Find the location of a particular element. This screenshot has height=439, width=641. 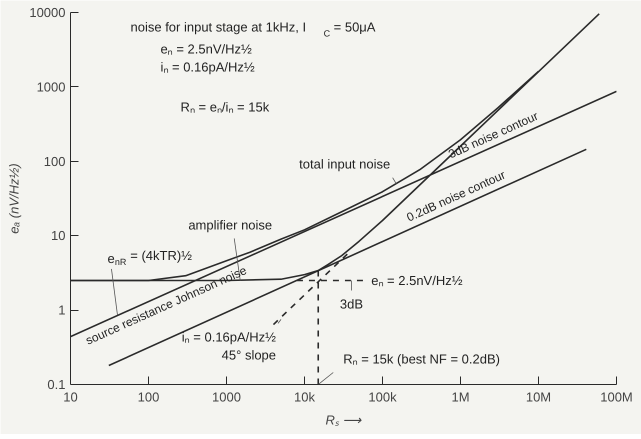

x-tick-label: 10 is located at coordinates (70, 397).